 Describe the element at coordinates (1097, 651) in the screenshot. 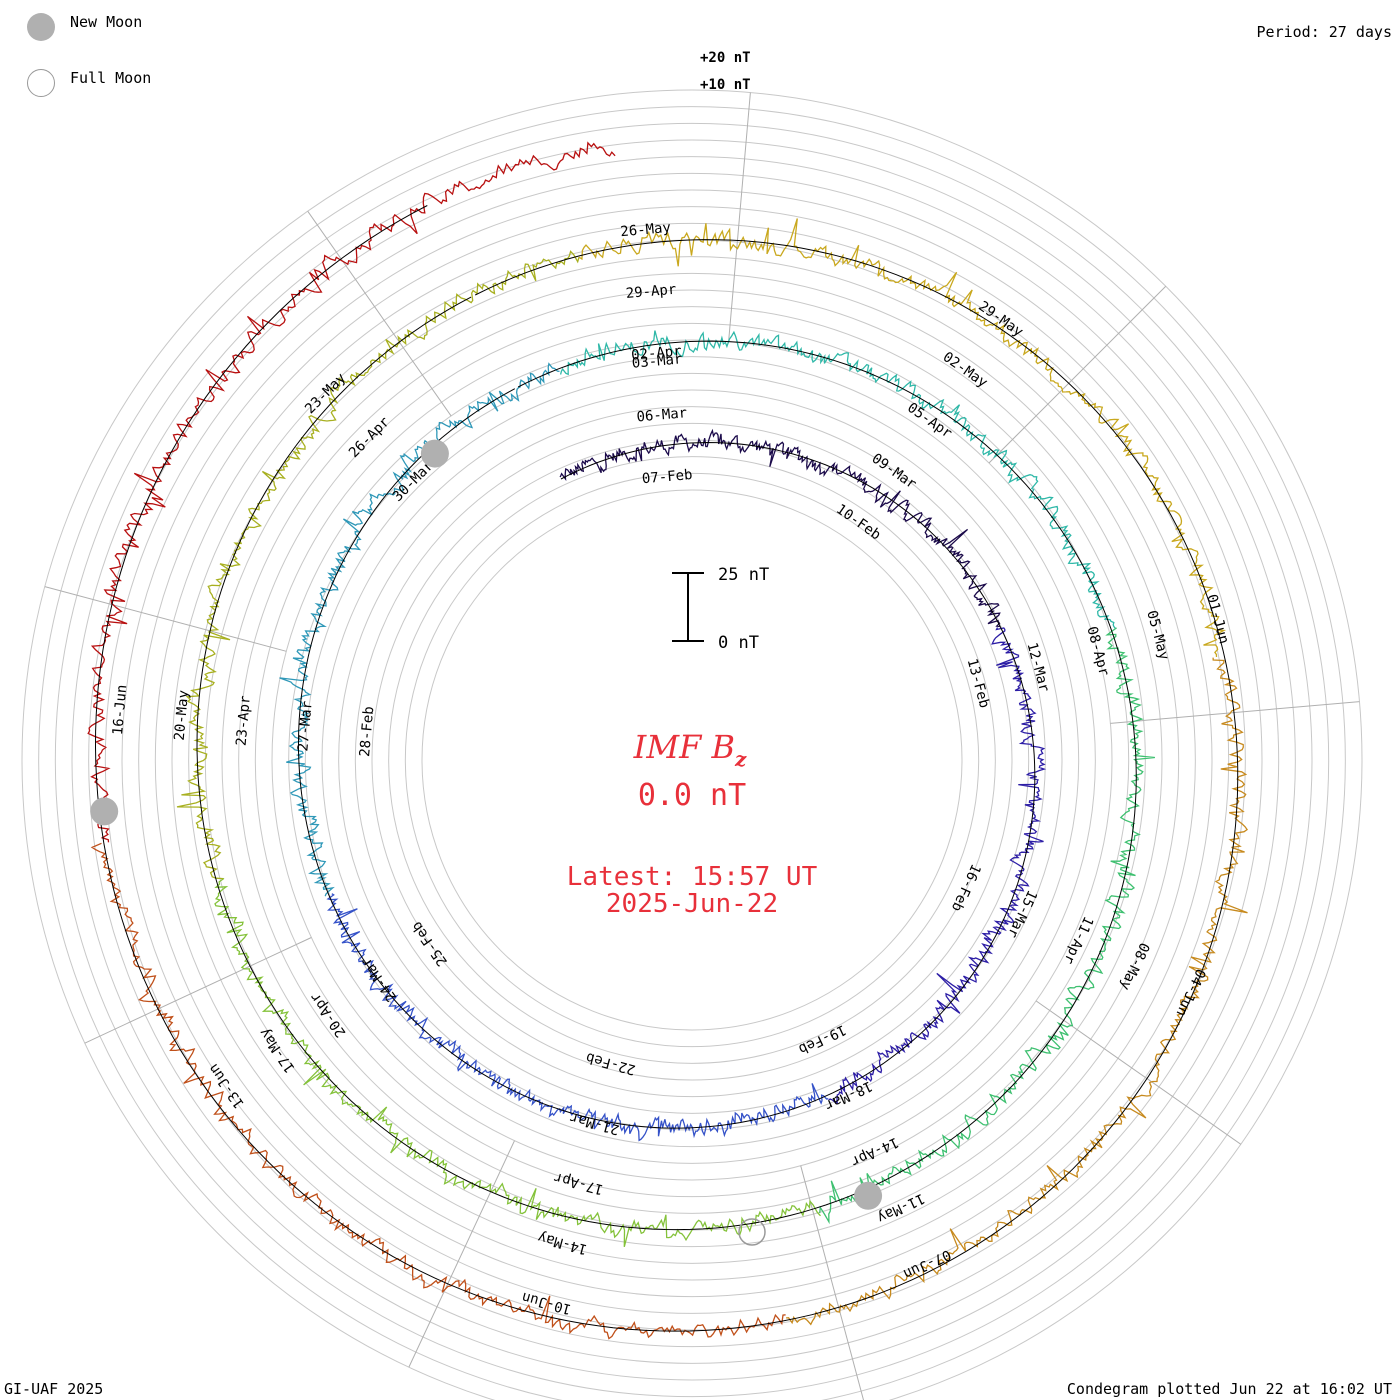

I see `date-label: 08-Apr` at that location.